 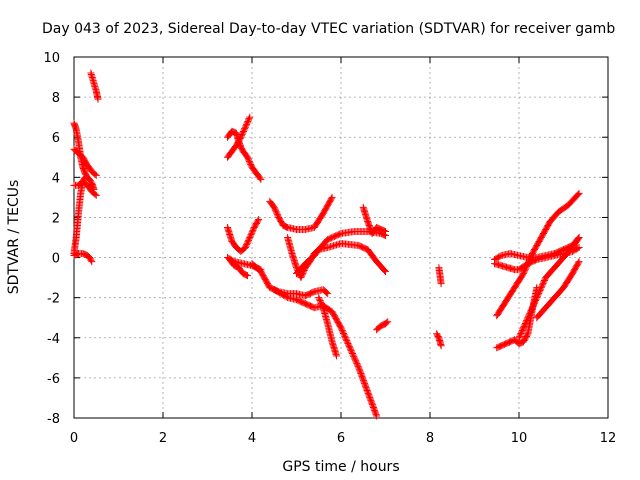 I want to click on x-tick-label: 4, so click(x=252, y=438).